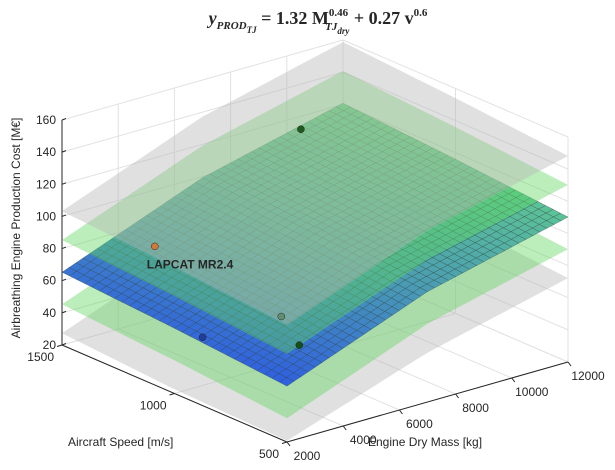  Describe the element at coordinates (475, 408) in the screenshot. I see `x-tick-label: 8000` at that location.